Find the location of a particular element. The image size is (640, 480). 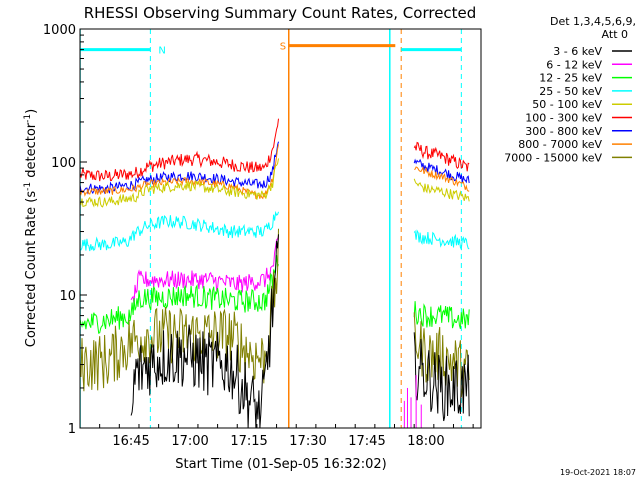

legend-entry: 12 - 25 keV is located at coordinates (585, 78).